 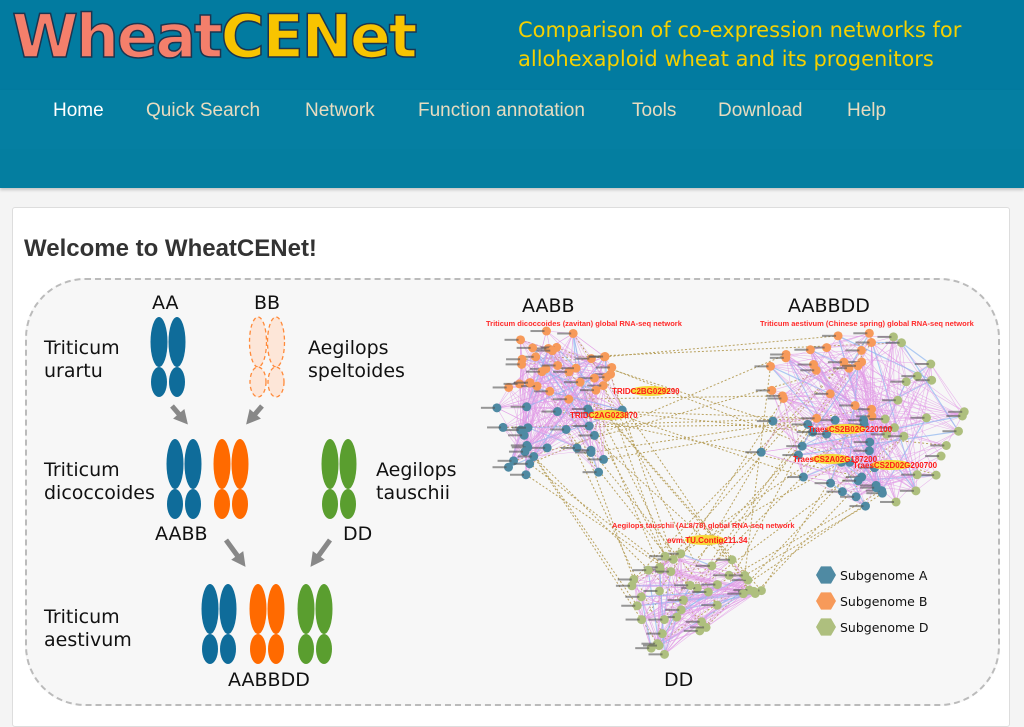 I want to click on label-triticum-dicoccoides-1: Triticum, so click(x=81, y=470).